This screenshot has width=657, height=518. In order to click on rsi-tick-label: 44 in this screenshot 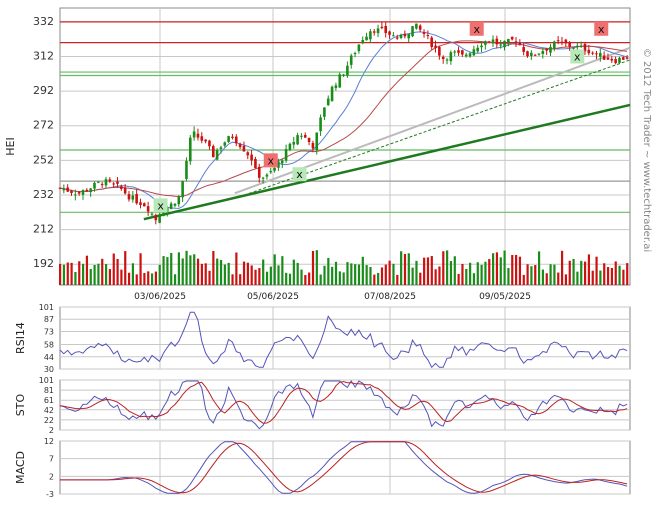, I will do `click(49, 357)`.